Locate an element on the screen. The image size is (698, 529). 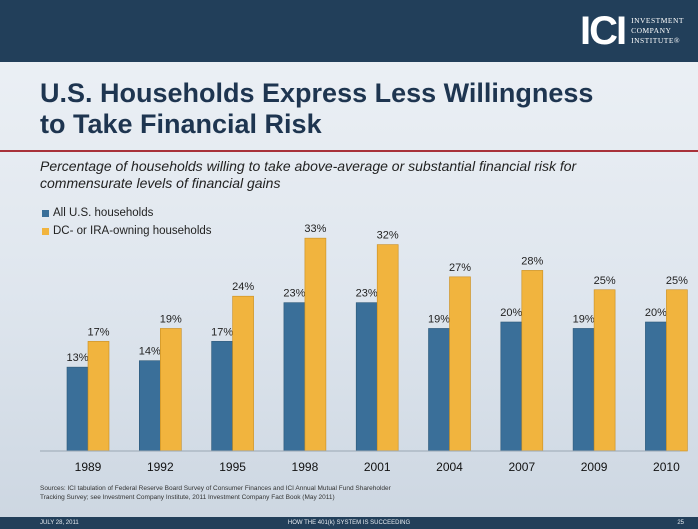
footer-date: JULY 28, 2011 is located at coordinates (59, 523).